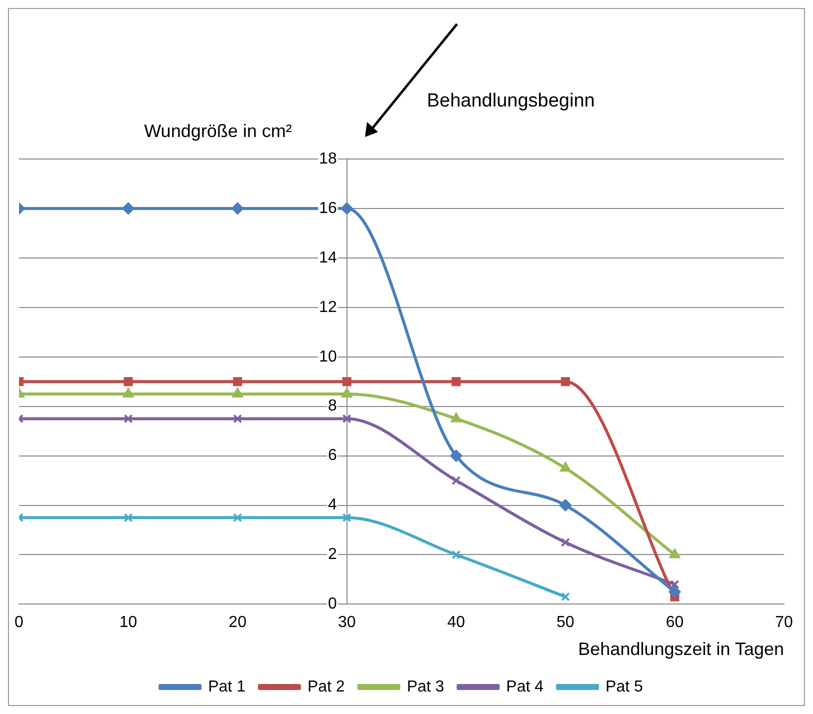  Describe the element at coordinates (19, 623) in the screenshot. I see `x-tick-label: 0` at that location.